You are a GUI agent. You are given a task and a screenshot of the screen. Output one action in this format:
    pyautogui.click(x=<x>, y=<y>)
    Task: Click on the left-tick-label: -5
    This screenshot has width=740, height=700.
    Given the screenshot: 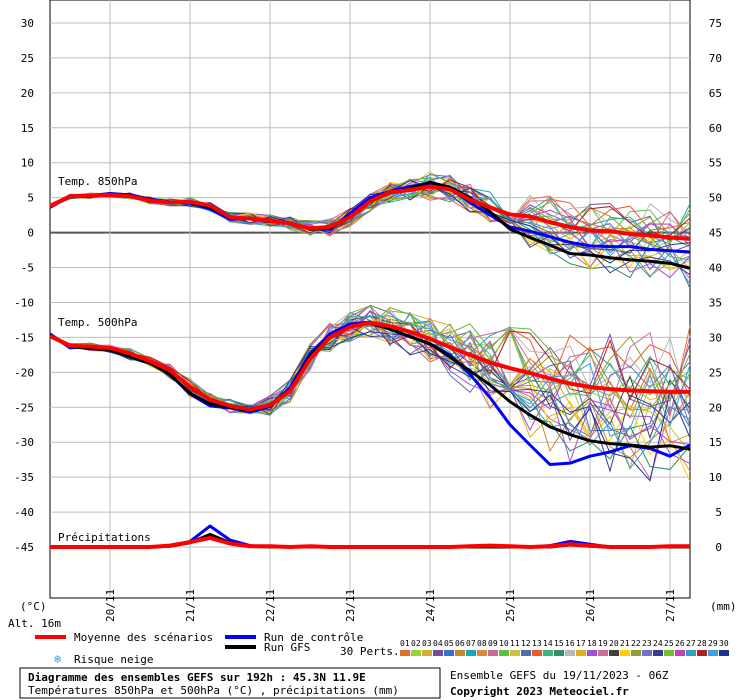 What is the action you would take?
    pyautogui.click(x=27, y=268)
    